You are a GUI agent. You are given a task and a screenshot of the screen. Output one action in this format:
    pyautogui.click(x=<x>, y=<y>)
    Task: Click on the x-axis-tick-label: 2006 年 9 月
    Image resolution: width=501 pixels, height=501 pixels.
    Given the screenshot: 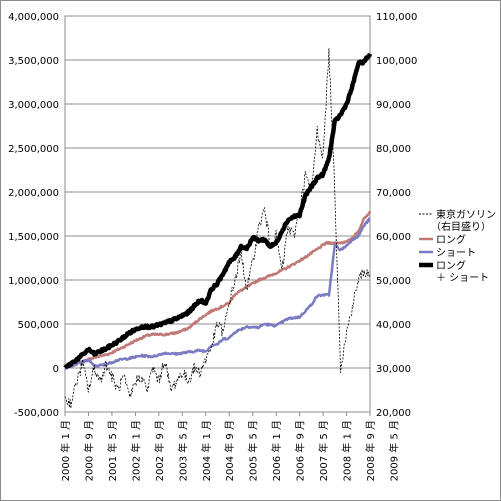 What is the action you would take?
    pyautogui.click(x=300, y=450)
    